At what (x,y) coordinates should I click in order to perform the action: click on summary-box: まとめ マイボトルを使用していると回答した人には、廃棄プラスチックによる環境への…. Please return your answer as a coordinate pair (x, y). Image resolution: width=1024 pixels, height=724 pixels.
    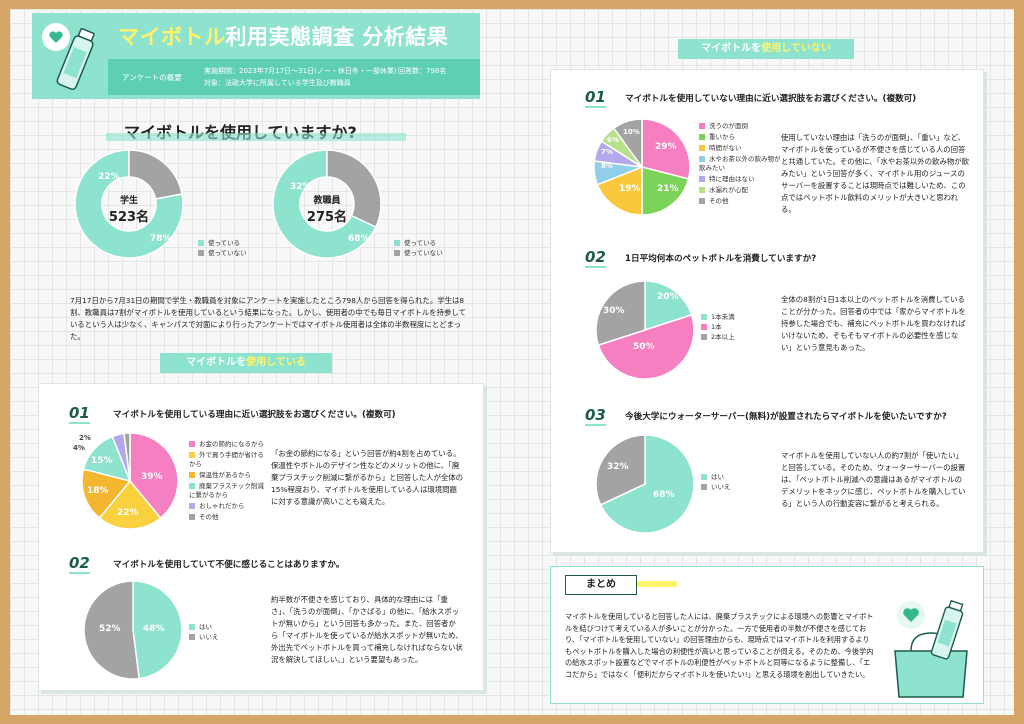
    Looking at the image, I should click on (767, 635).